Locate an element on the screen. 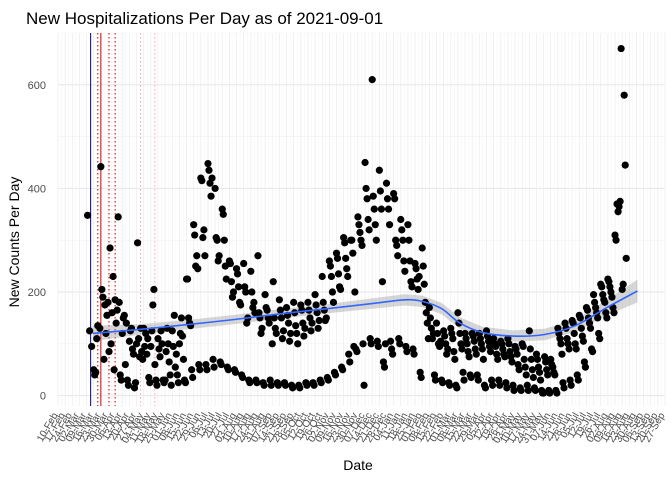 Image resolution: width=672 pixels, height=480 pixels. y-axis-title: New Counts Per Day is located at coordinates (14, 242).